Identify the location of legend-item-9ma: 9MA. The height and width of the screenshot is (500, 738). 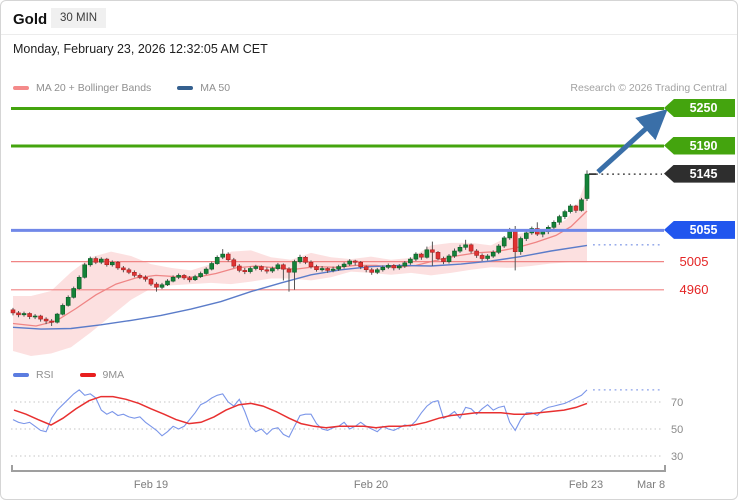
(102, 375).